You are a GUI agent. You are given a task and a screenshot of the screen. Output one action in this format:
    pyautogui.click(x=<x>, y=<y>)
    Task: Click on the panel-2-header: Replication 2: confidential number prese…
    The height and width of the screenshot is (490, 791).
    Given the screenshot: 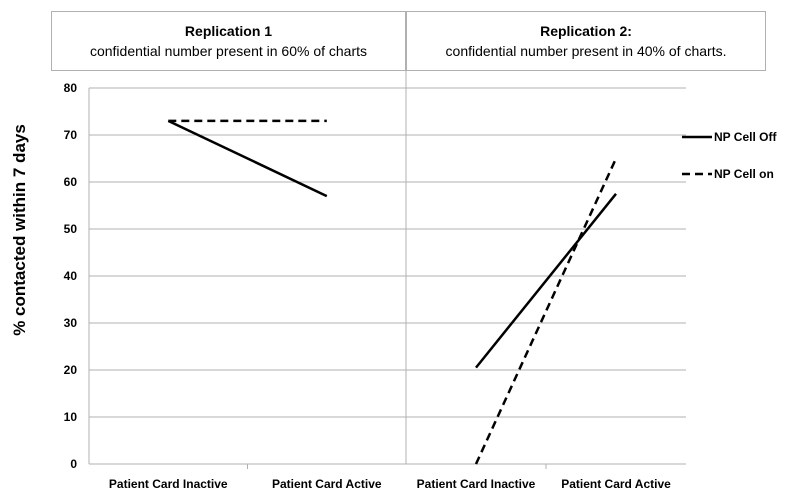 What is the action you would take?
    pyautogui.click(x=586, y=41)
    